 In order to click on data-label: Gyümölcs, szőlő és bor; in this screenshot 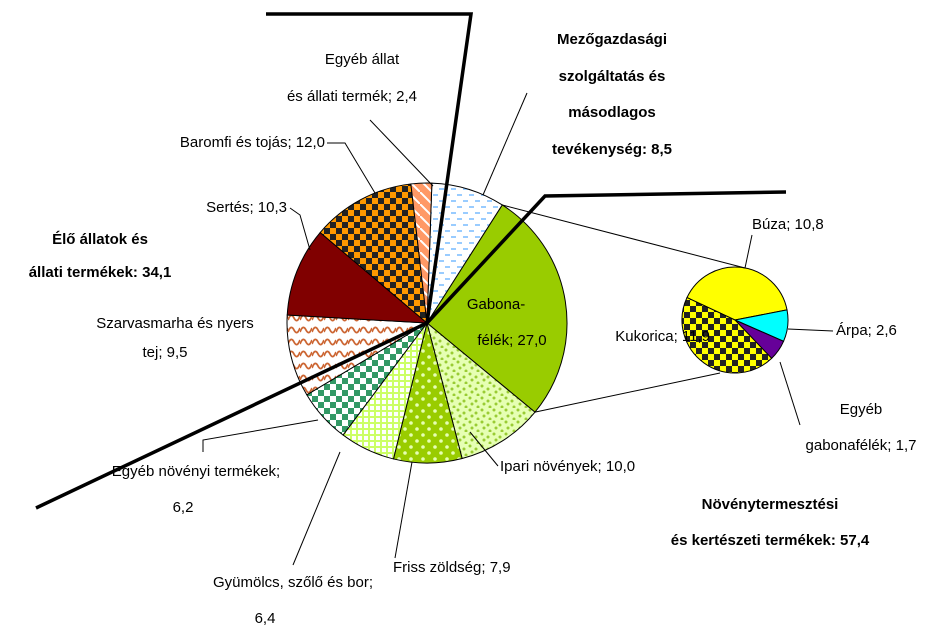, I will do `click(293, 582)`.